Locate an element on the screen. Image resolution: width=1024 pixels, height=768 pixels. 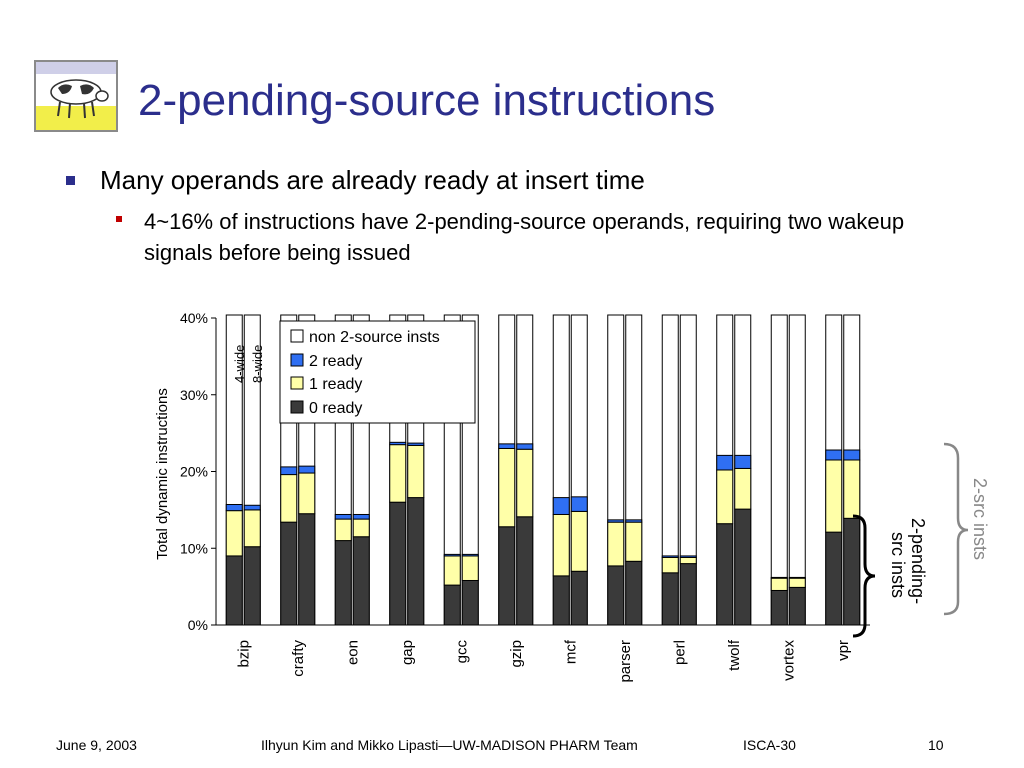
bar-bzip-8wide-zero-ready is located at coordinates (252, 586).